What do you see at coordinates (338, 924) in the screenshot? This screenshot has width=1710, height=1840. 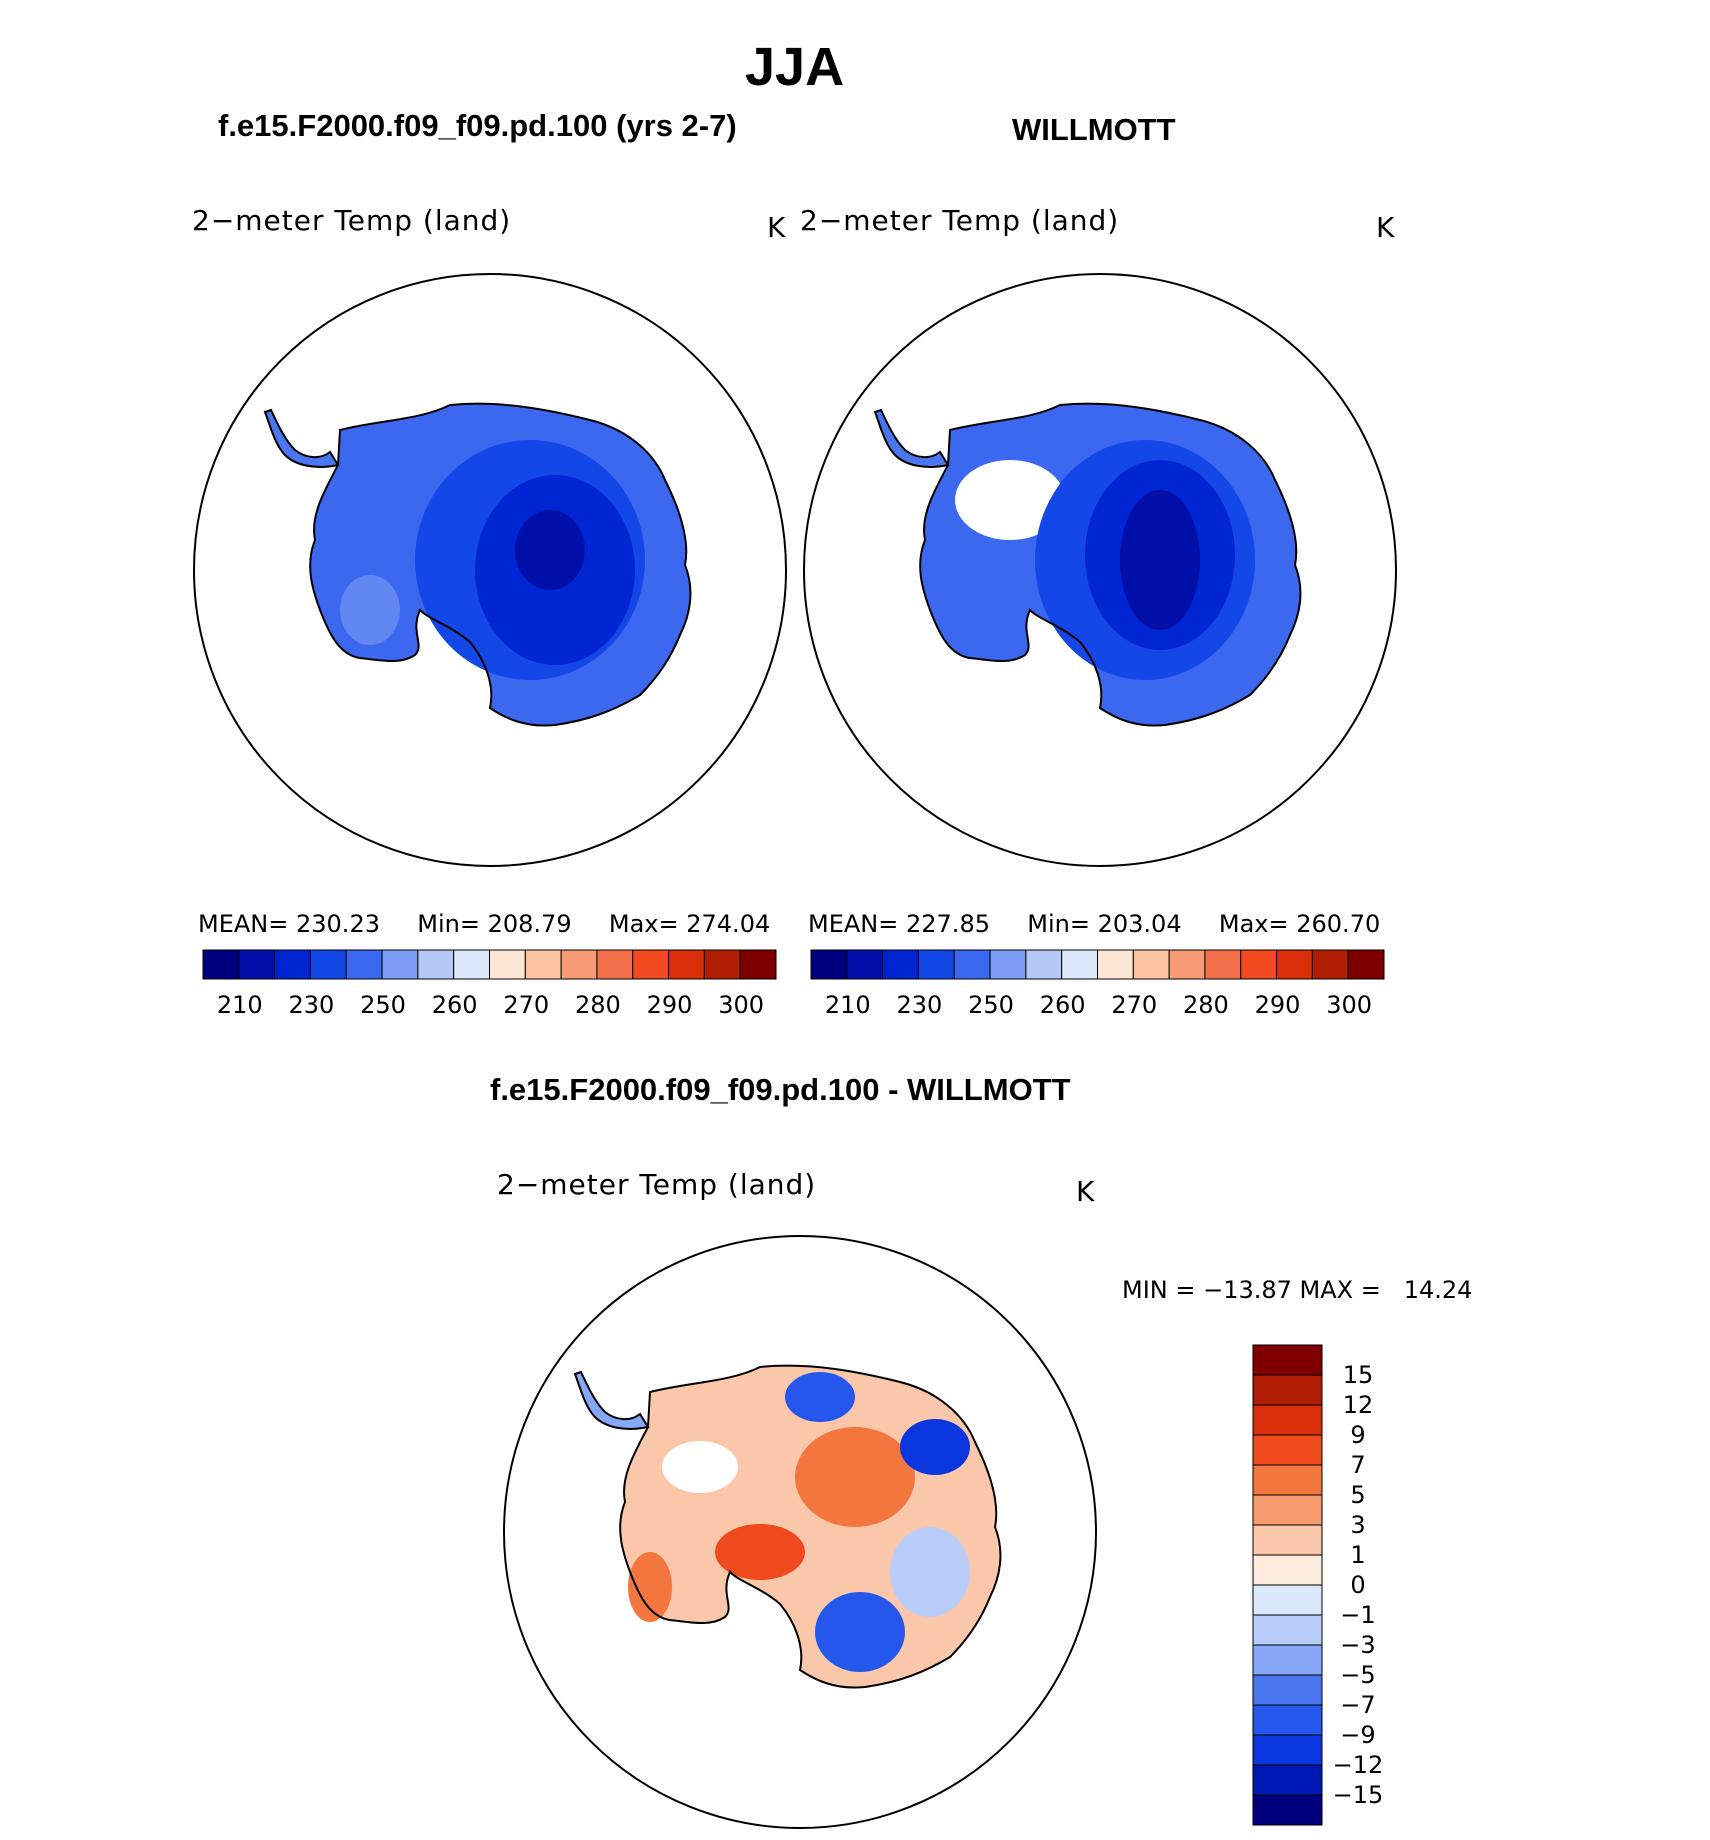 I see `model-mean-value: 230.23` at bounding box center [338, 924].